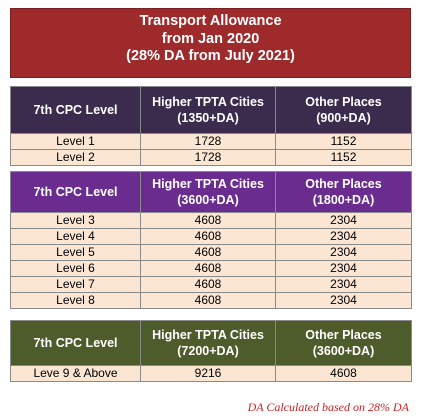 This screenshot has width=423, height=420. Describe the element at coordinates (210, 38) in the screenshot. I see `title-line-2: from Jan 2020` at that location.